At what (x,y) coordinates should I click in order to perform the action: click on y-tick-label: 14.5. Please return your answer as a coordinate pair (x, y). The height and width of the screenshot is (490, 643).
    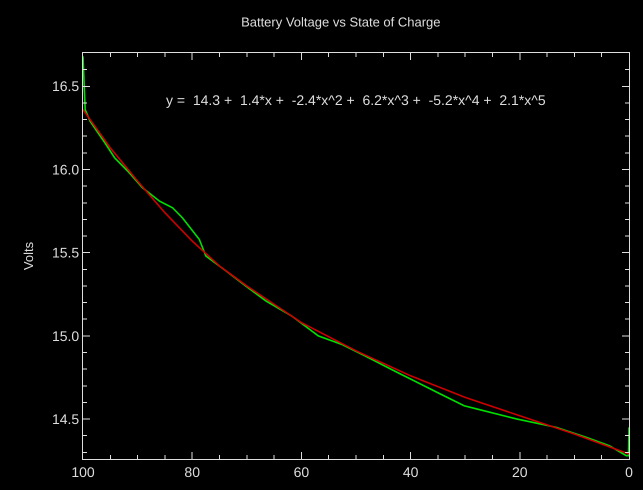
    Looking at the image, I should click on (66, 418).